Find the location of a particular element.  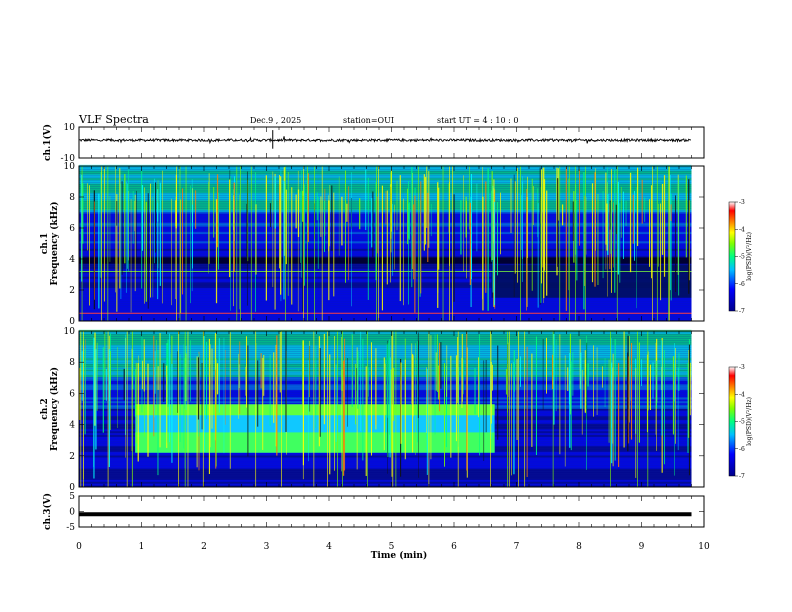

x-axis-label: Time (min) is located at coordinates (399, 555).